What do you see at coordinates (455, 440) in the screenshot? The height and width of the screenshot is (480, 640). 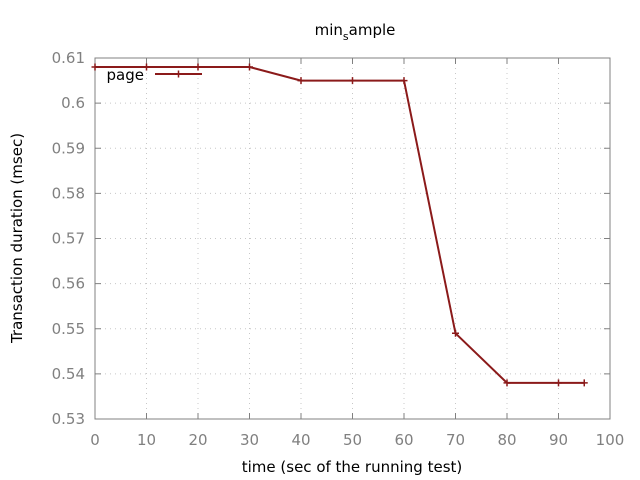 I see `x-tick-label: 70` at bounding box center [455, 440].